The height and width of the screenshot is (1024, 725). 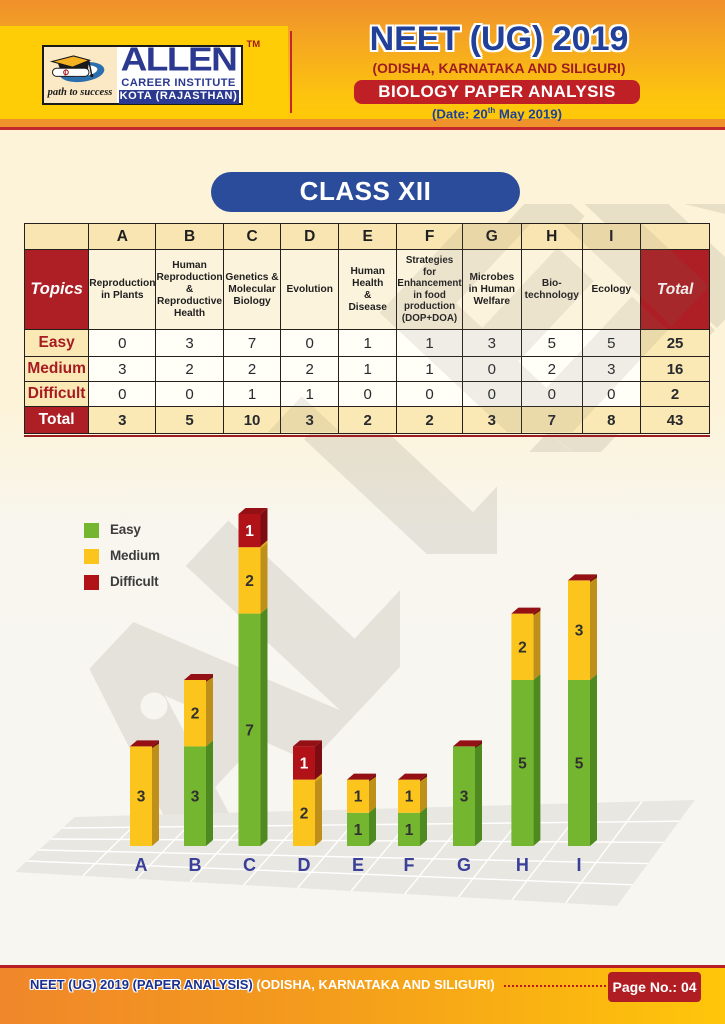 I want to click on svg-text: 7, so click(x=249, y=730).